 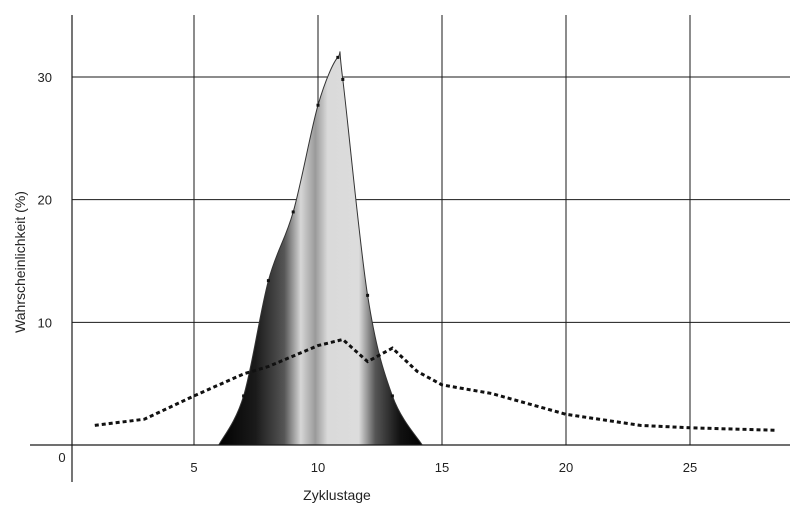 What do you see at coordinates (193, 467) in the screenshot?
I see `x-tick-label: 5` at bounding box center [193, 467].